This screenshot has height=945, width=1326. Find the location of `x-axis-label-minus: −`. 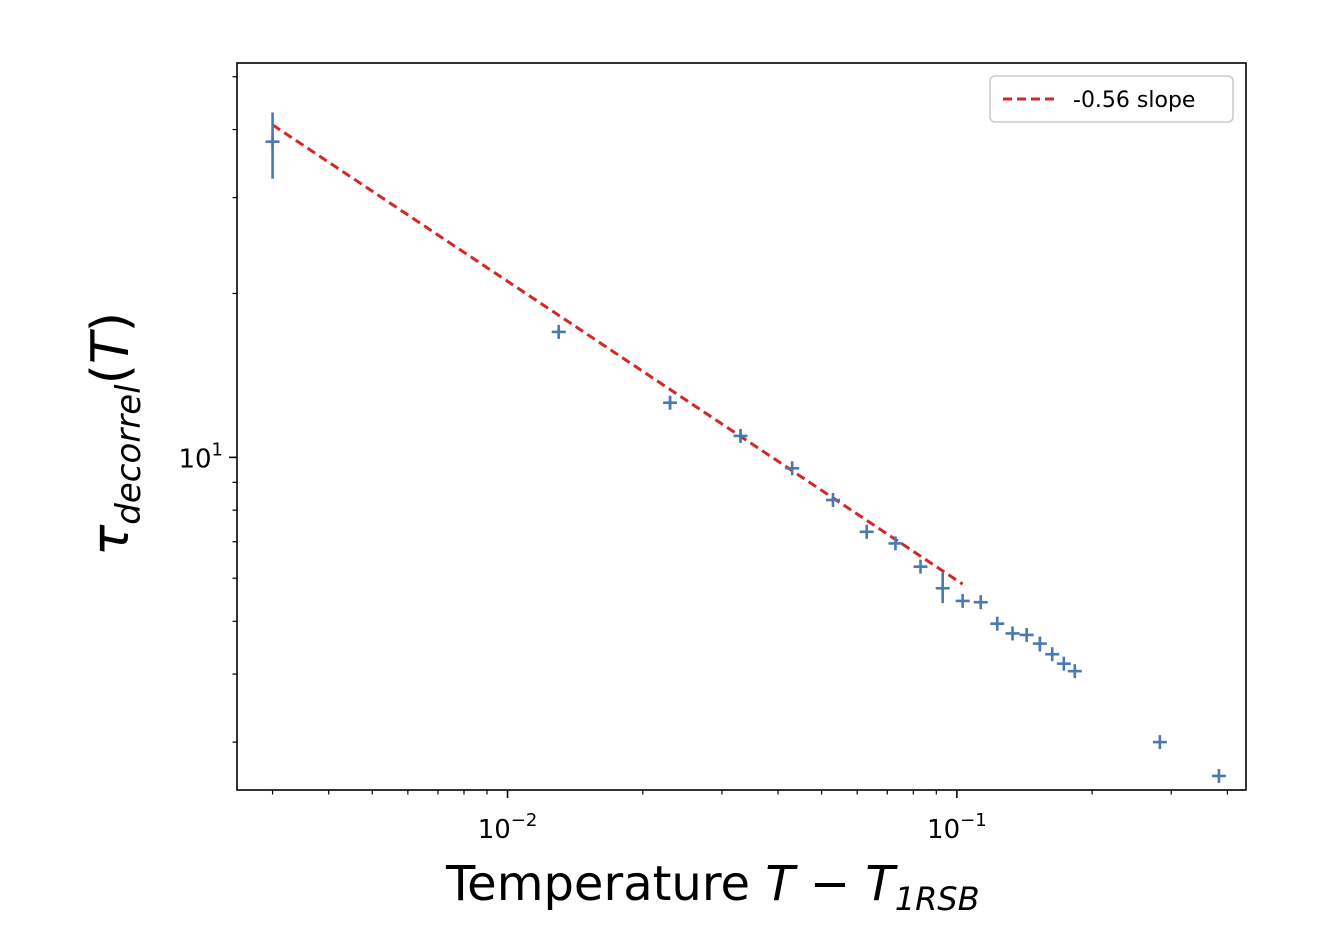

x-axis-label-minus: − is located at coordinates (830, 884).